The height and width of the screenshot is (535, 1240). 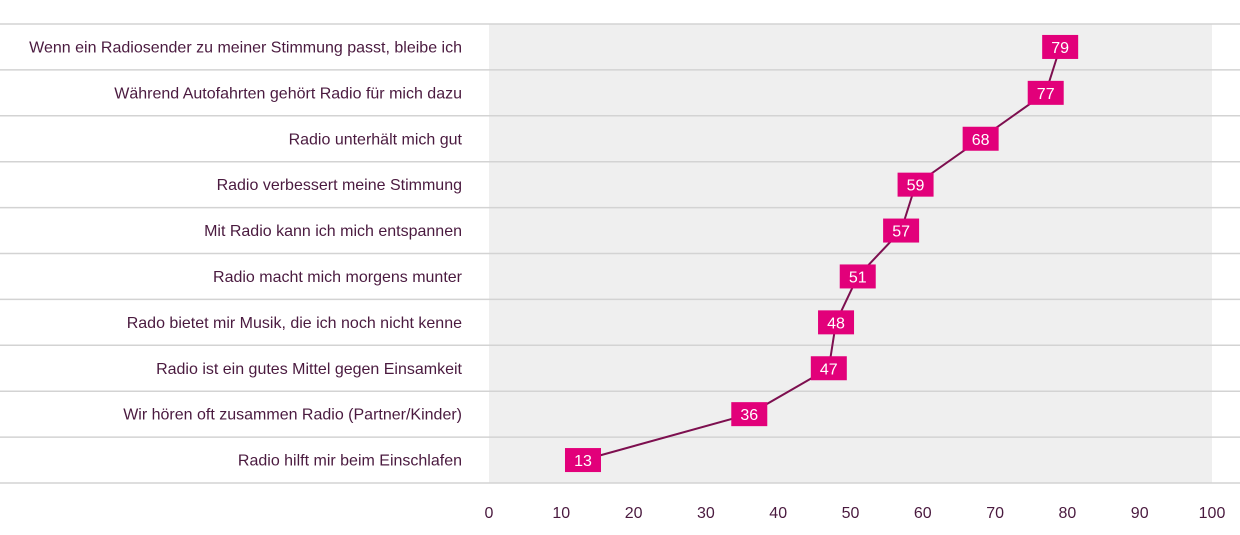 I want to click on x-tick-label: 20, so click(x=634, y=513).